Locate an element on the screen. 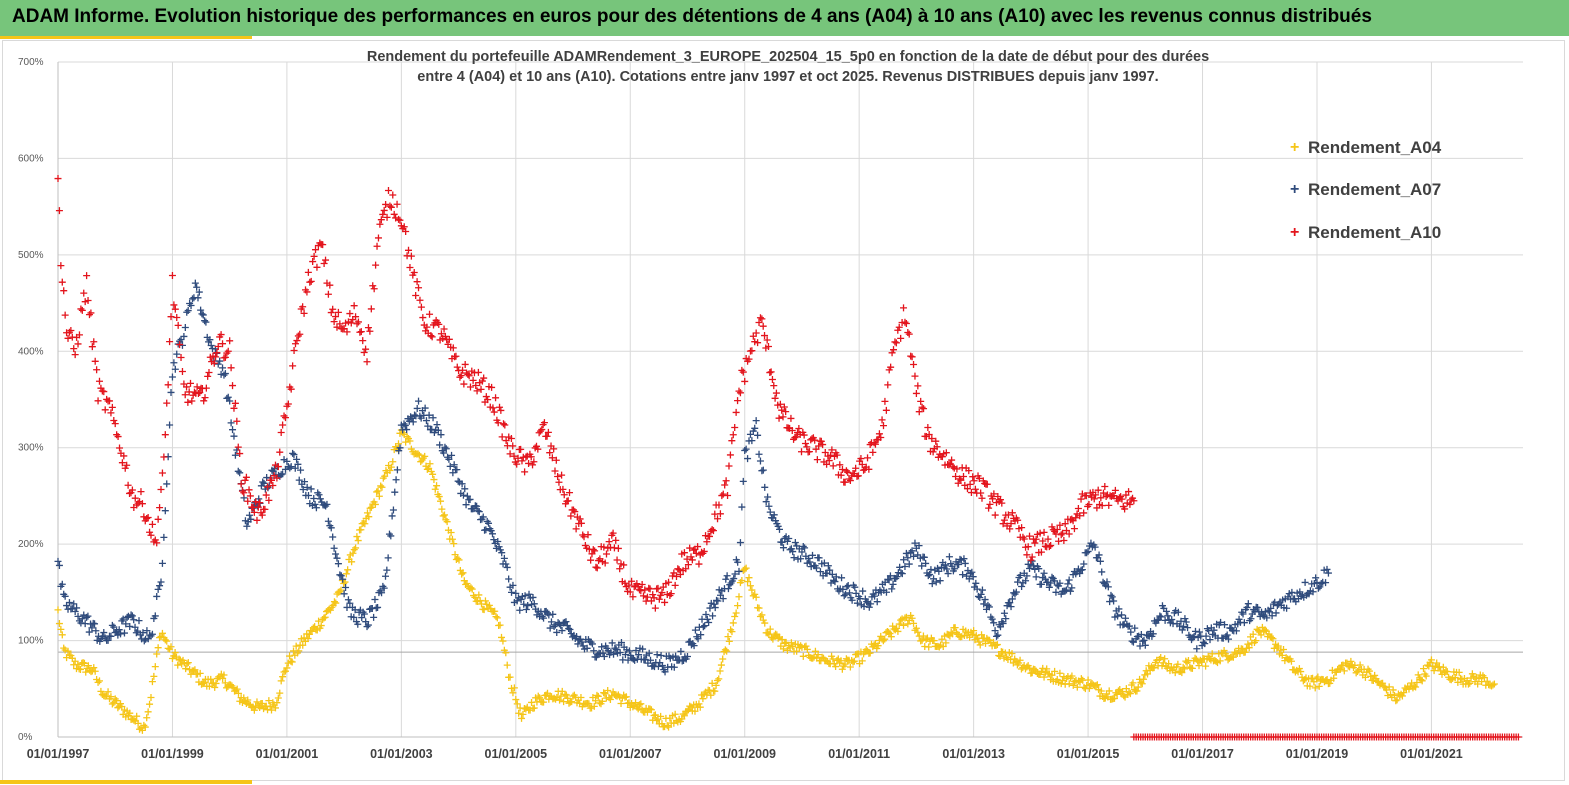 The width and height of the screenshot is (1569, 785). legend-item-a04: + Rendement_A04 is located at coordinates (1366, 147).